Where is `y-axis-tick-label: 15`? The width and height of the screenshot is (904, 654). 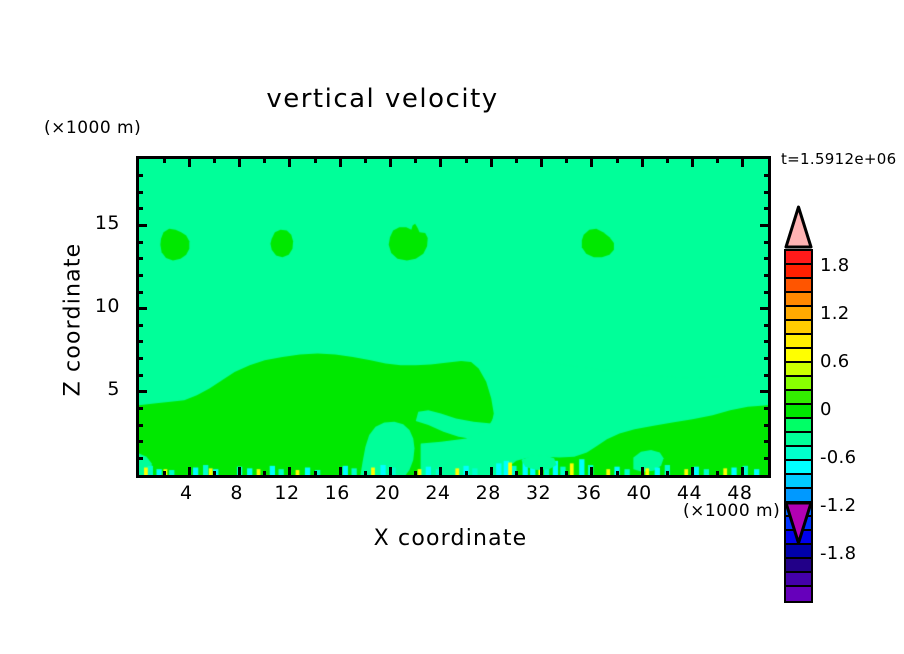 y-axis-tick-label: 15 is located at coordinates (107, 222).